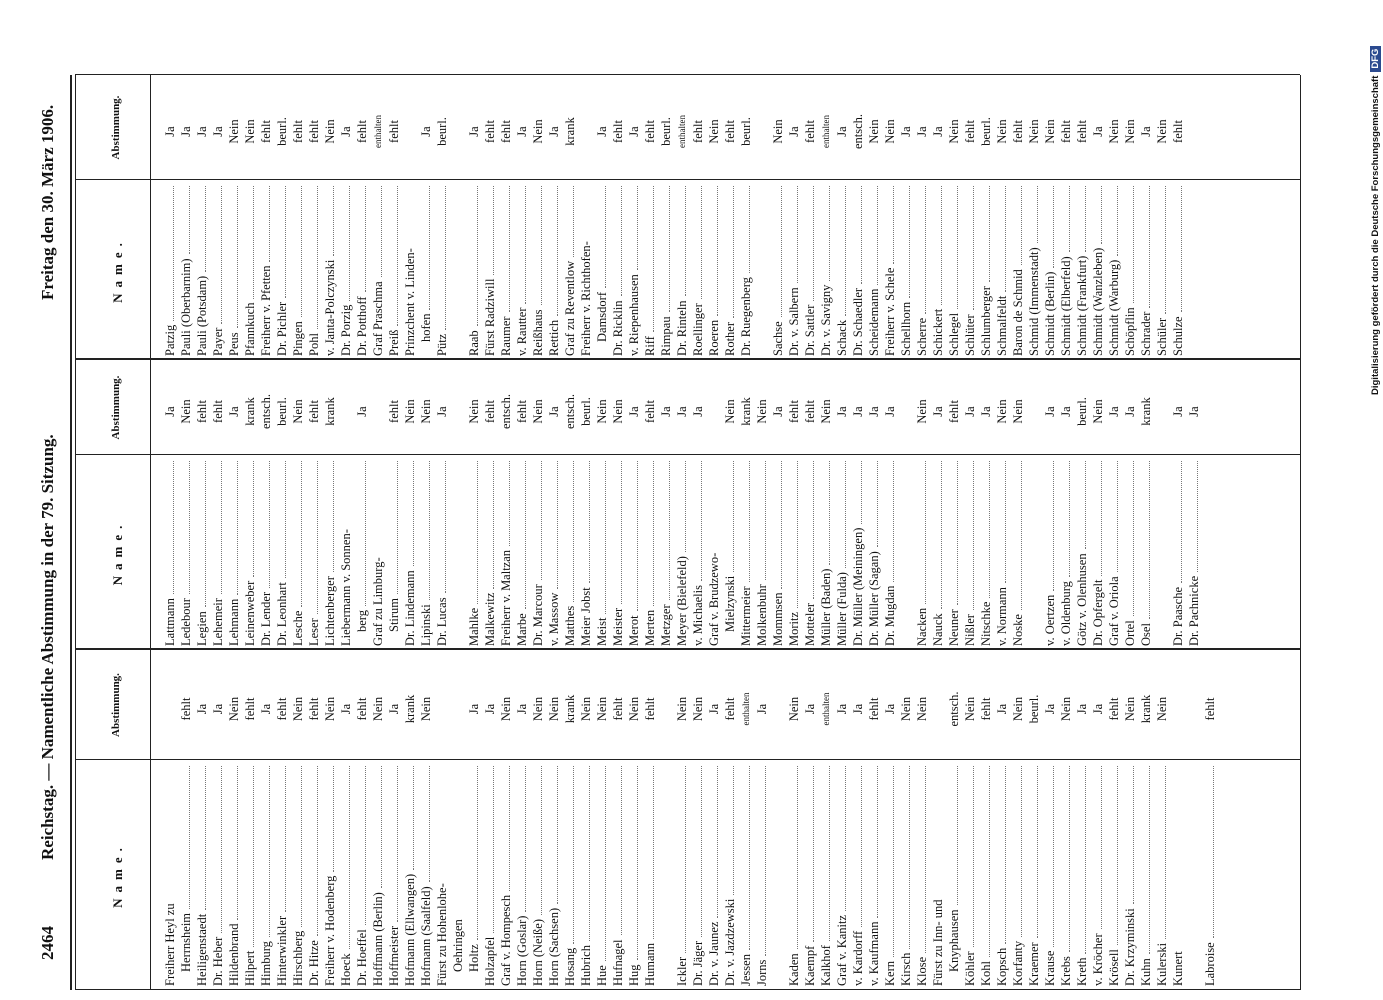 Image resolution: width=1383 pixels, height=1000 pixels. What do you see at coordinates (602, 317) in the screenshot?
I see `name: Damsdorf` at bounding box center [602, 317].